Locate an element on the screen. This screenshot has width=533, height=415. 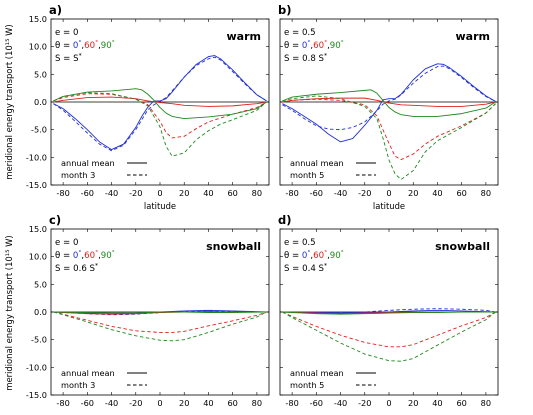
y-tick-label: 5.0 is located at coordinates (40, 284).